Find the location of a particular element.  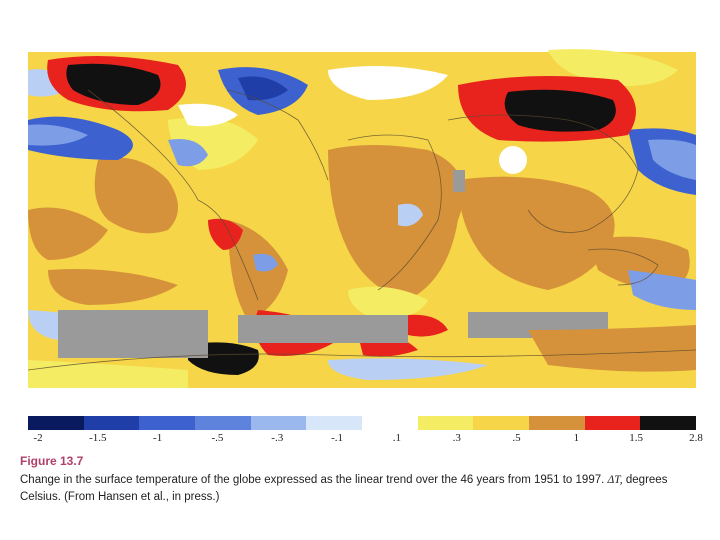

color-scale-bar is located at coordinates (362, 423).